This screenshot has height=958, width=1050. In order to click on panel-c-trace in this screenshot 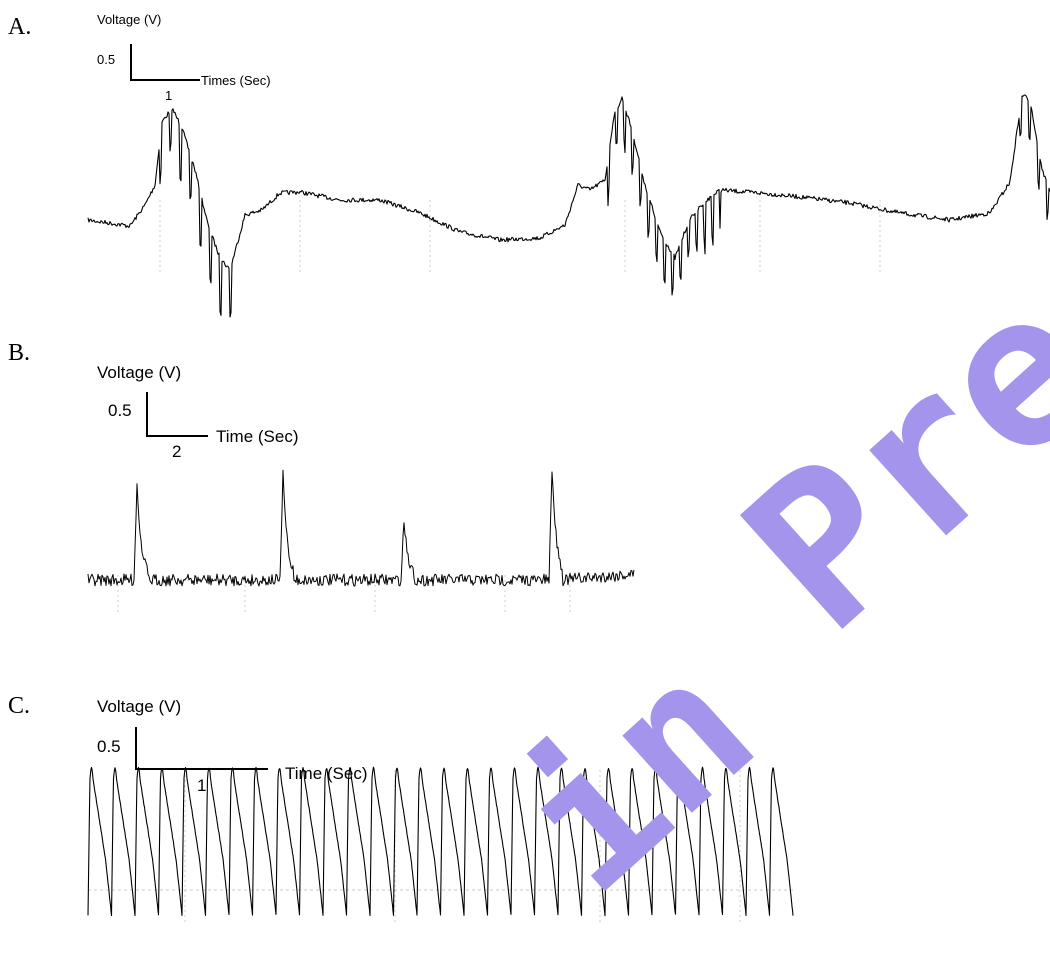, I will do `click(440, 841)`.